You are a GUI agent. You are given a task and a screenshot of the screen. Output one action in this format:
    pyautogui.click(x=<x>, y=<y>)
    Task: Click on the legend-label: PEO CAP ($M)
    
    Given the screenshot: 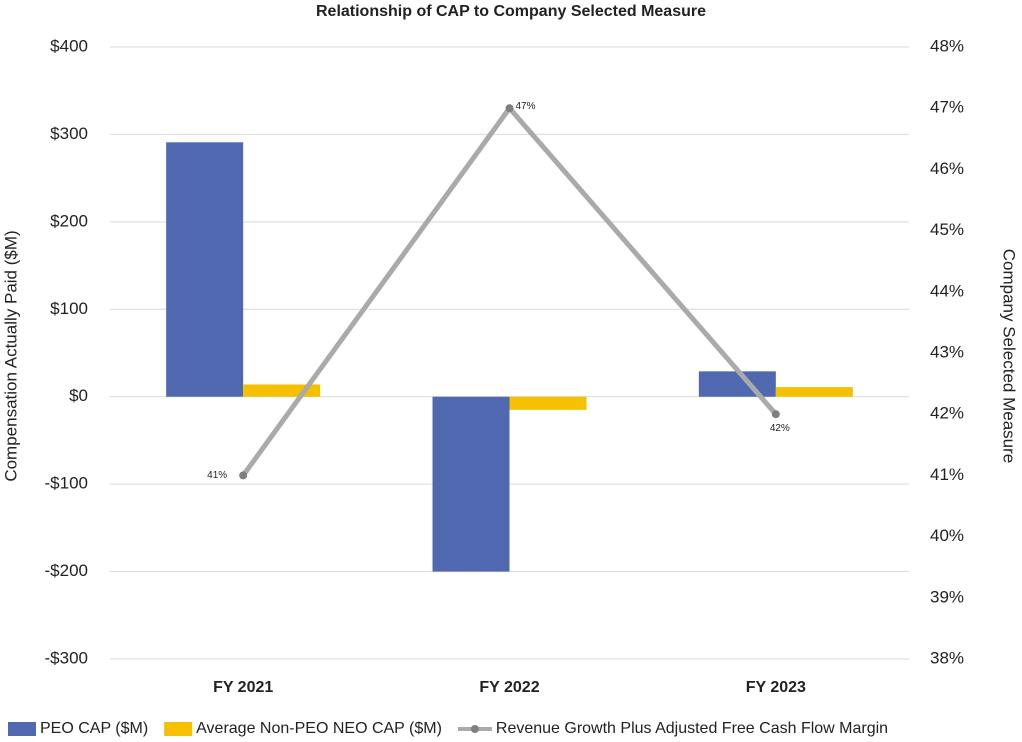 What is the action you would take?
    pyautogui.click(x=94, y=728)
    